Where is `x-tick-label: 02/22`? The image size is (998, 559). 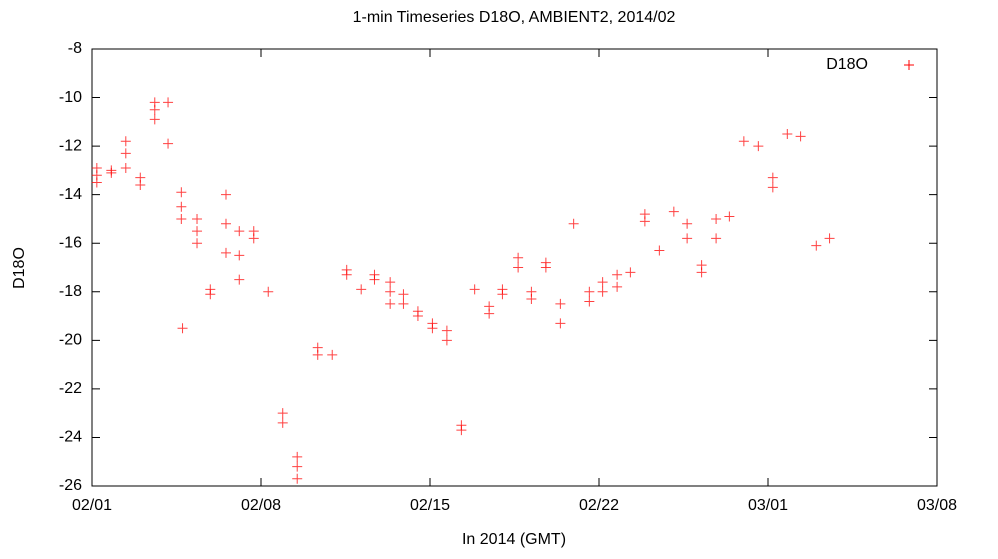
x-tick-label: 02/22 is located at coordinates (599, 505).